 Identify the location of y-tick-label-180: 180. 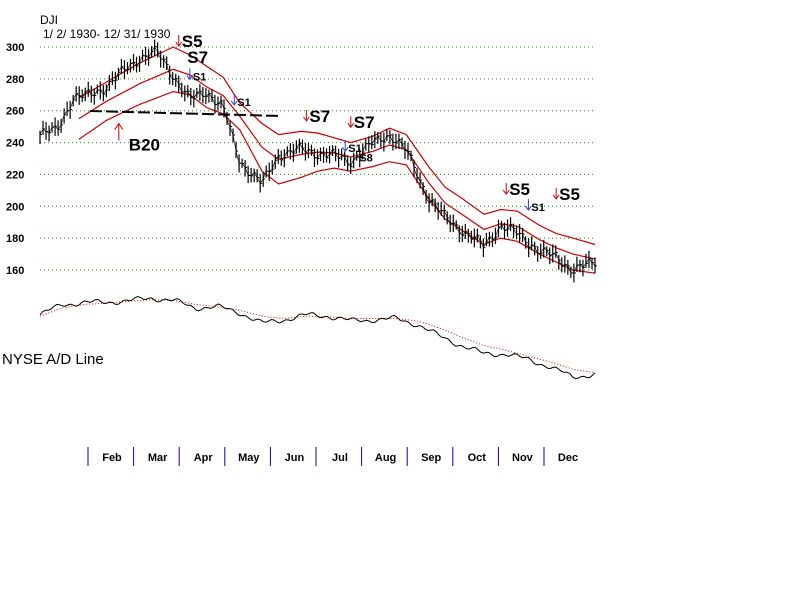
(15, 239).